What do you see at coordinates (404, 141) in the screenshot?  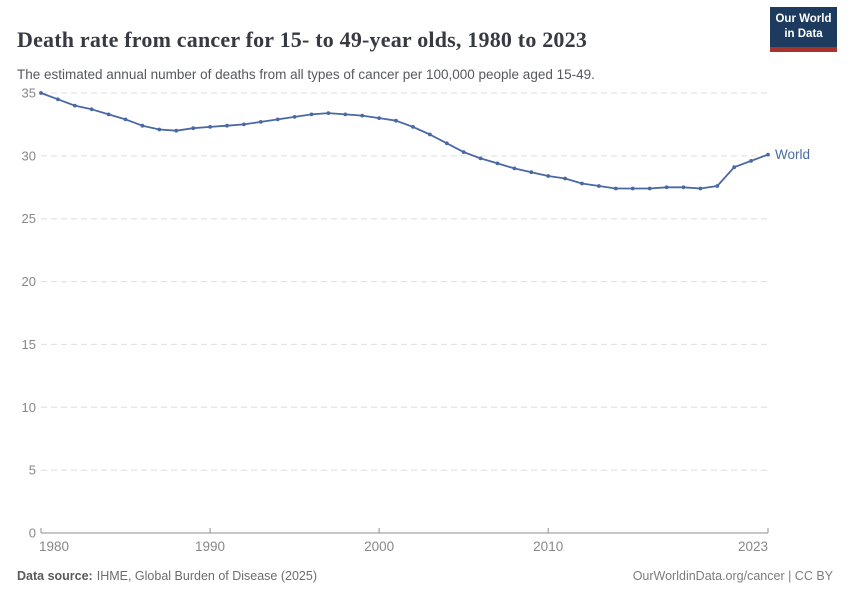 I see `series-line` at bounding box center [404, 141].